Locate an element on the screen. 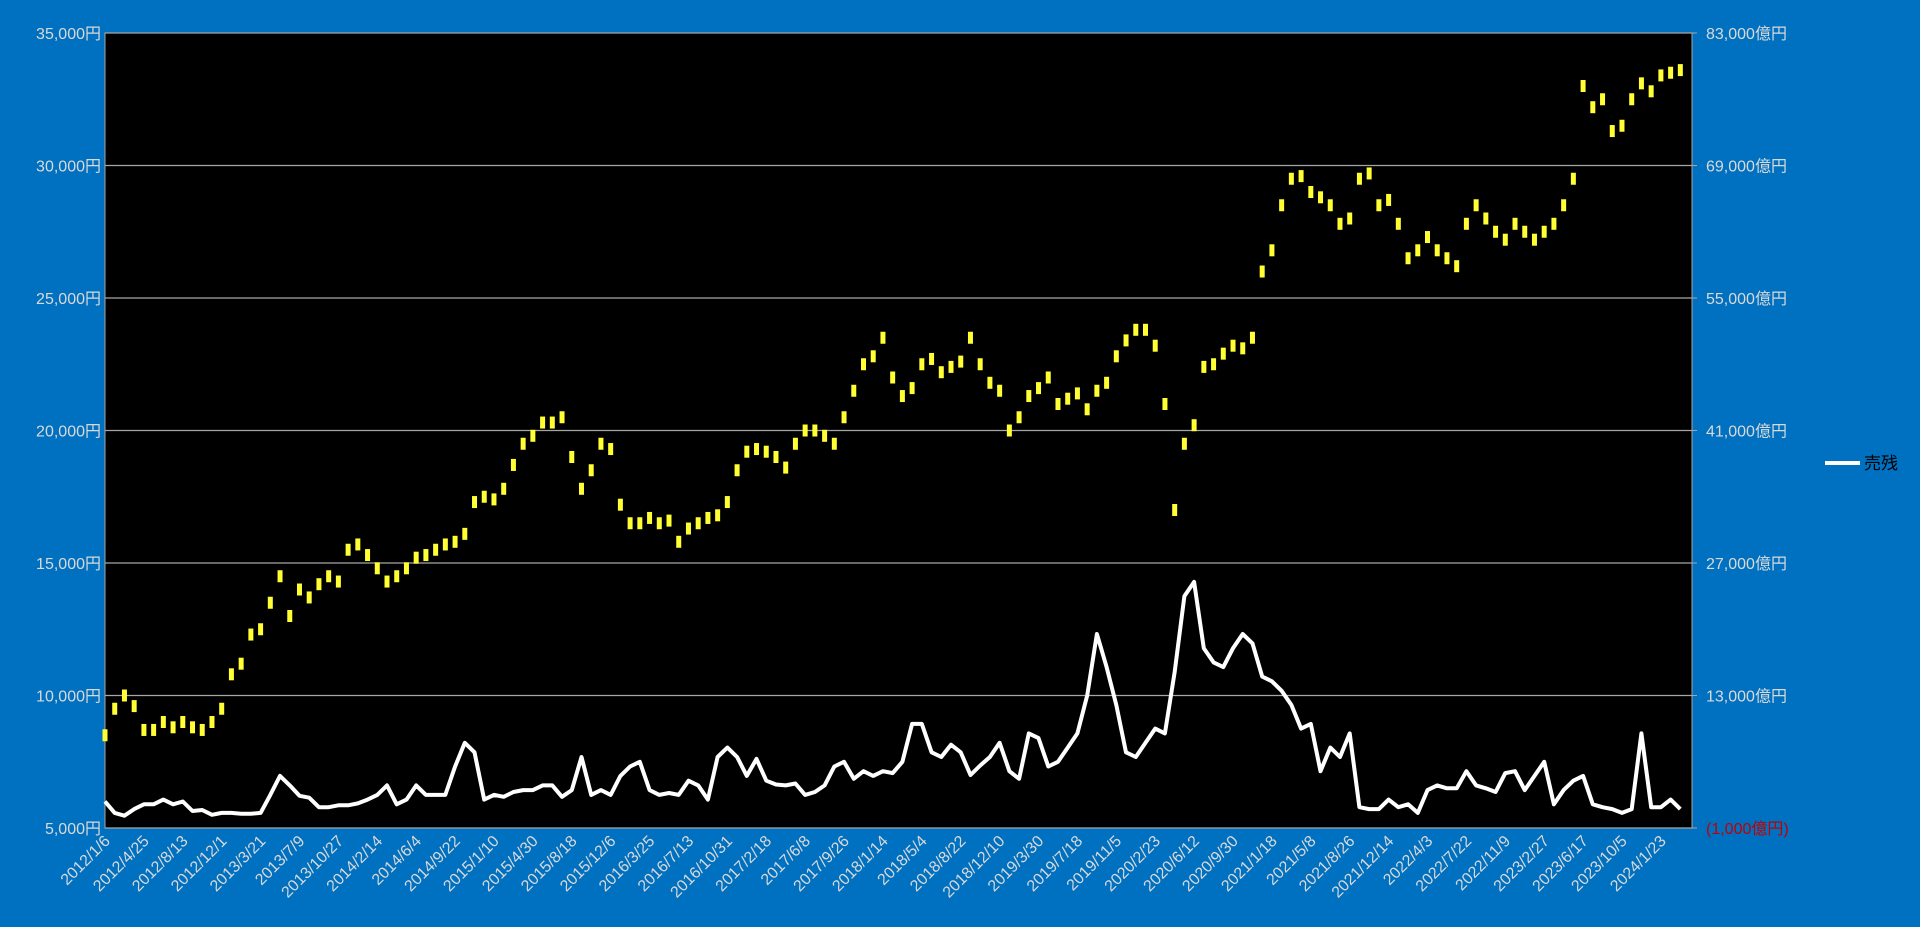 Image resolution: width=1920 pixels, height=927 pixels. y-tick-label: 15,000円 is located at coordinates (68, 564).